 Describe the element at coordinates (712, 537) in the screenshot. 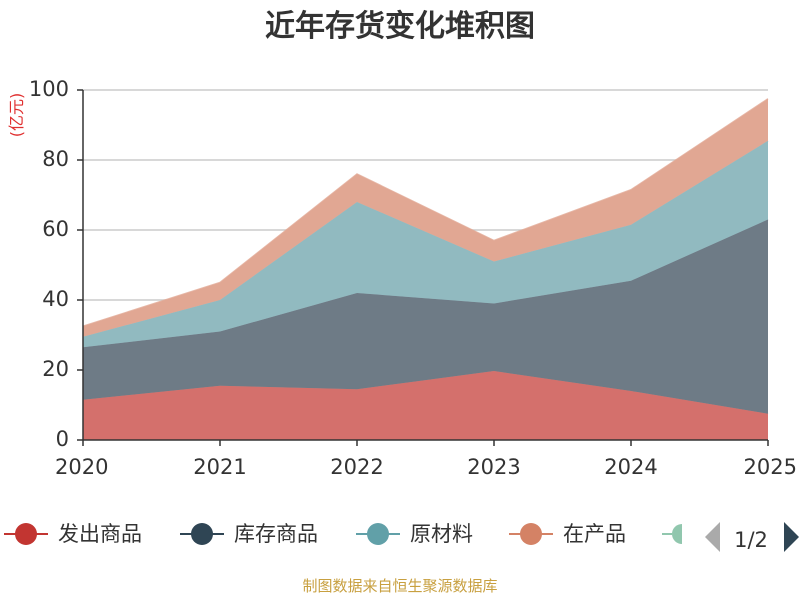

I see `pager-prev-icon` at that location.